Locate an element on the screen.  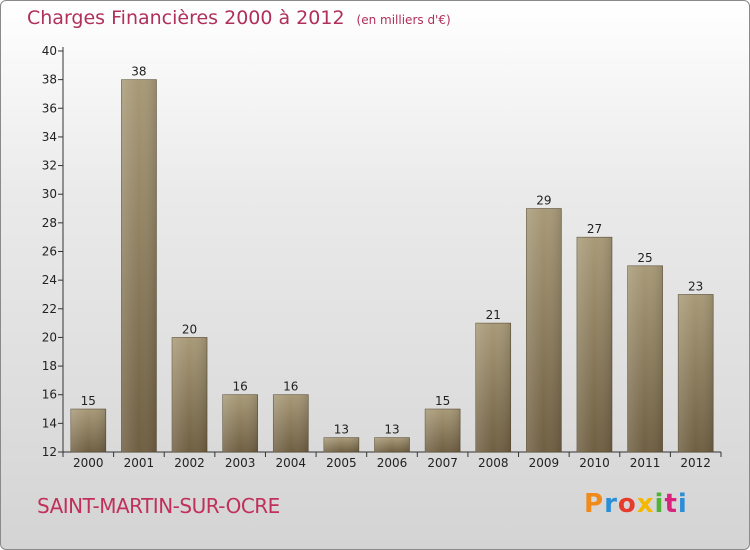
y-tick-label: 36 is located at coordinates (49, 108).